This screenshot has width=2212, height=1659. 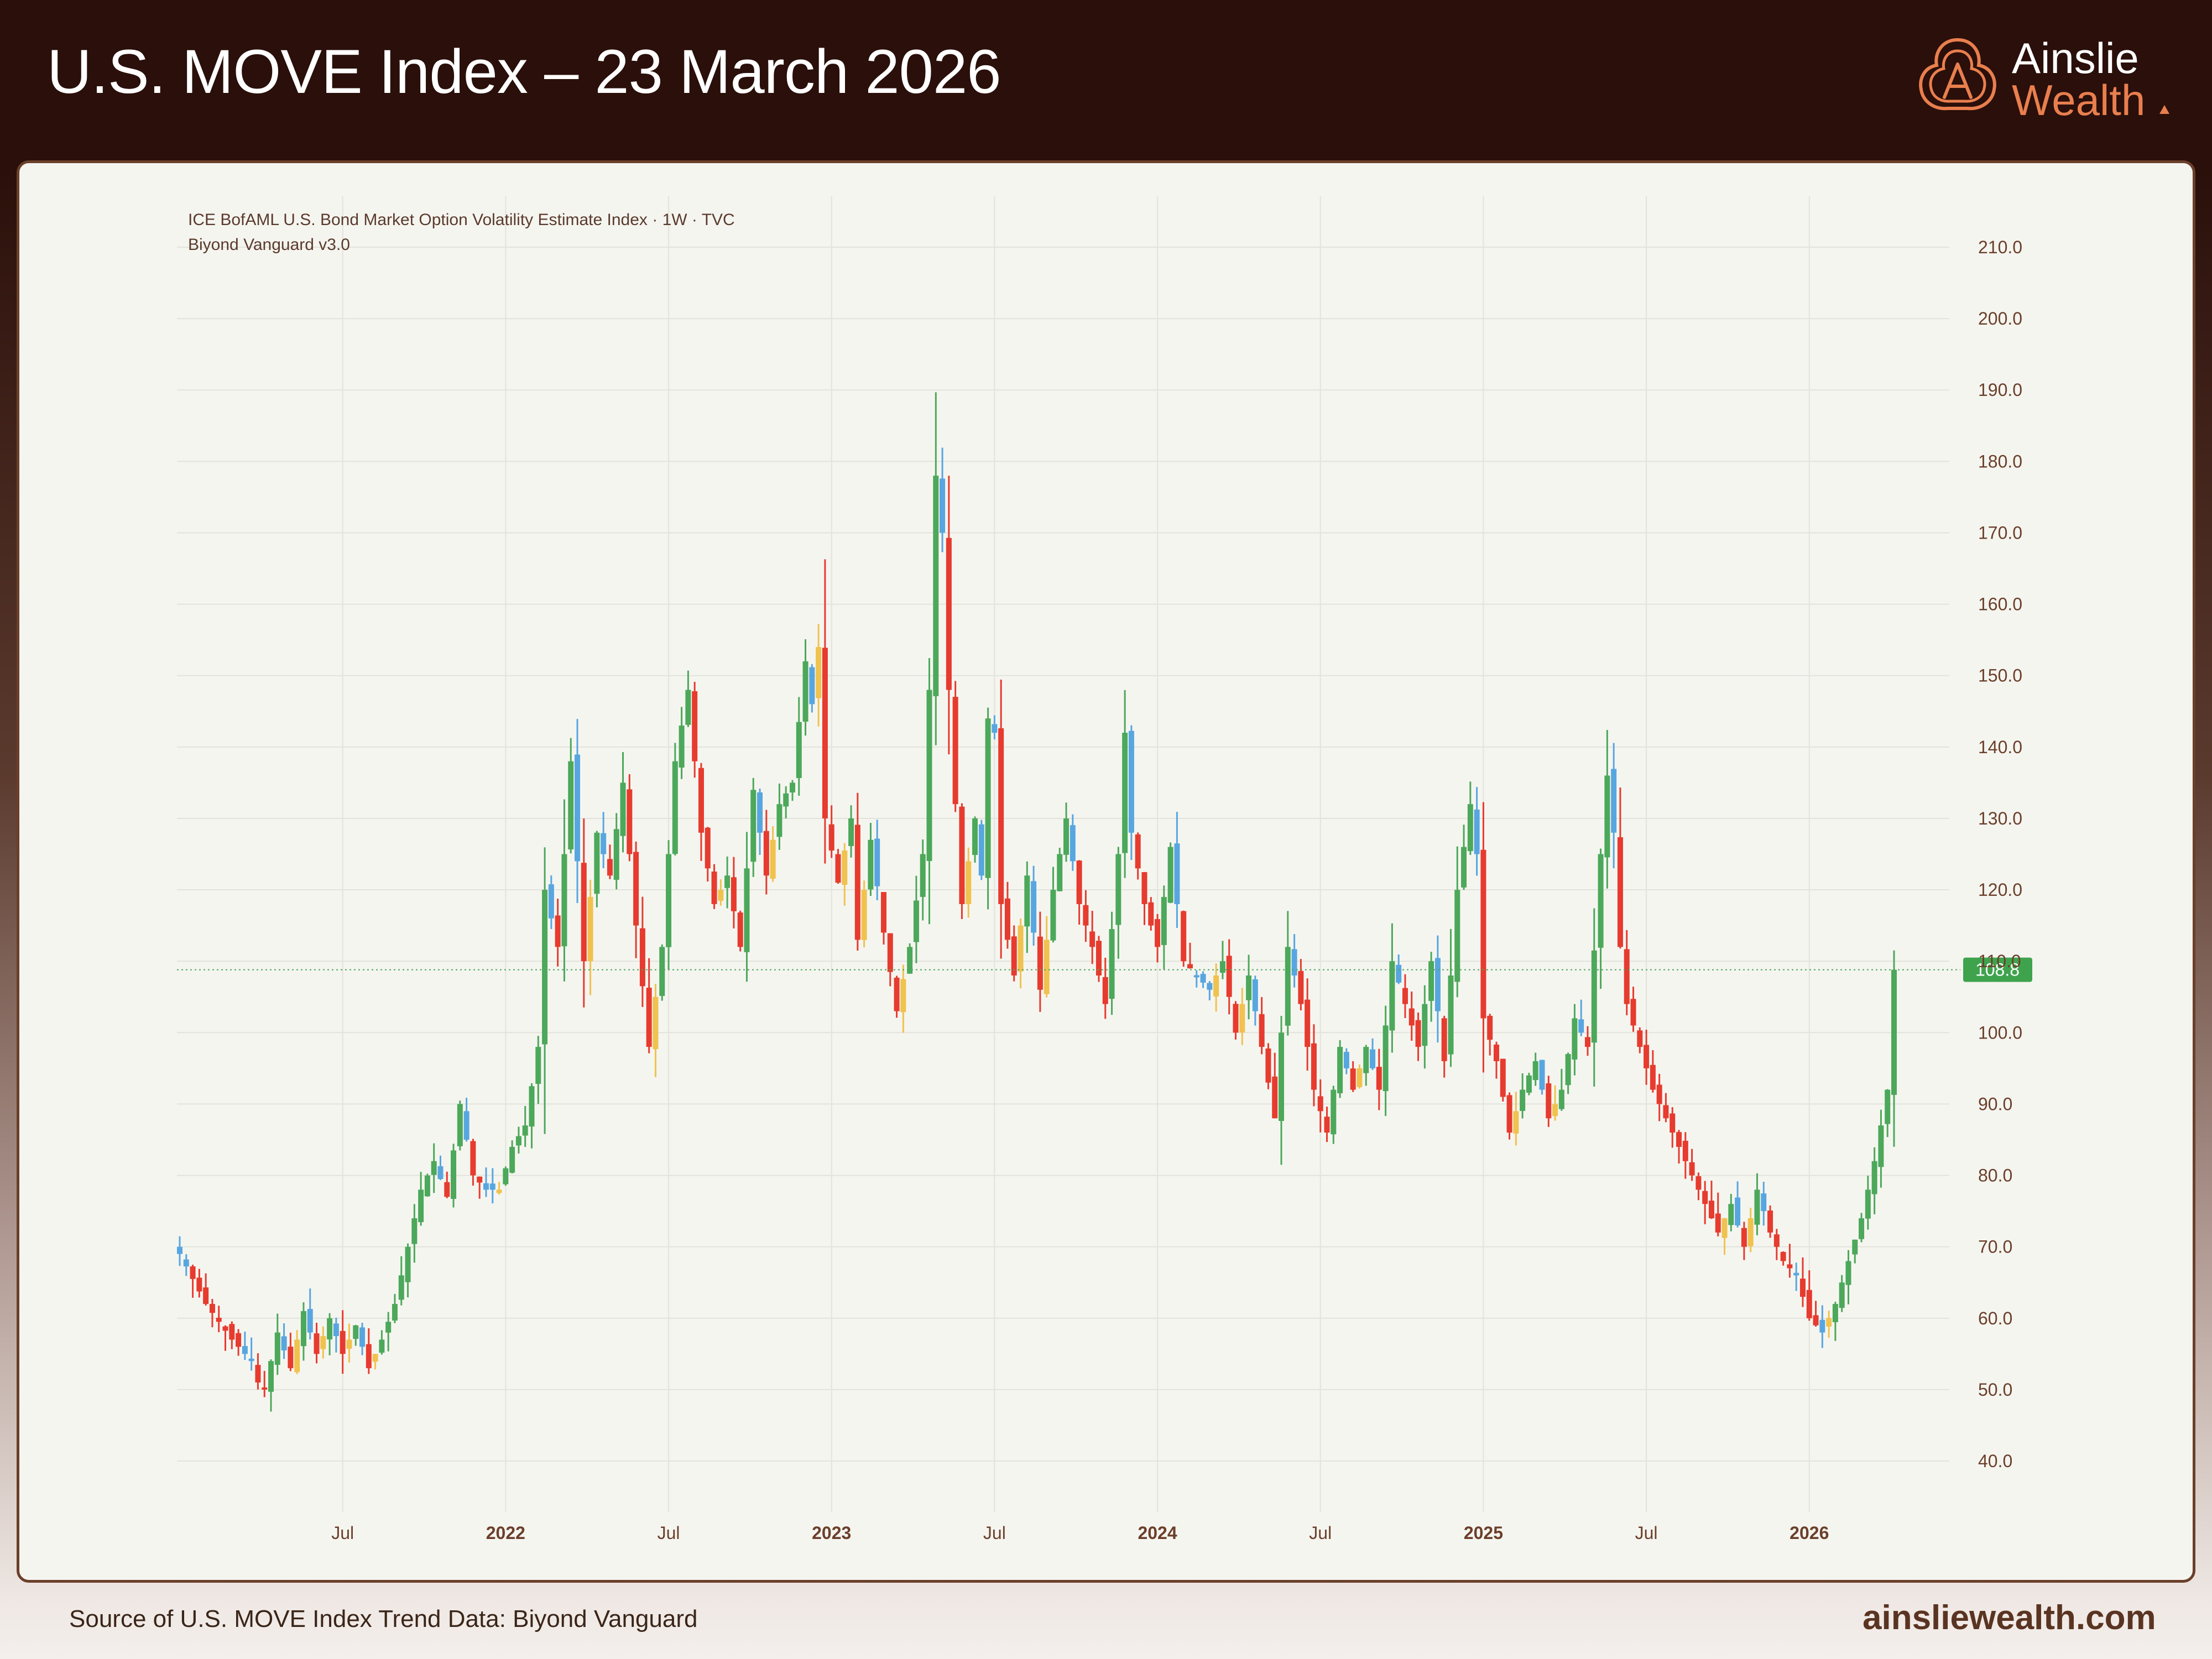 I want to click on brand-logo: Ainslie Wealth, so click(x=2043, y=82).